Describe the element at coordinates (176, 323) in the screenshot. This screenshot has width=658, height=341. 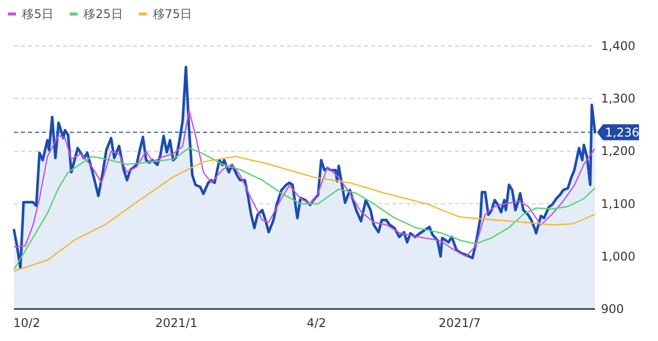
I see `x-tick-label: 2021/1` at that location.